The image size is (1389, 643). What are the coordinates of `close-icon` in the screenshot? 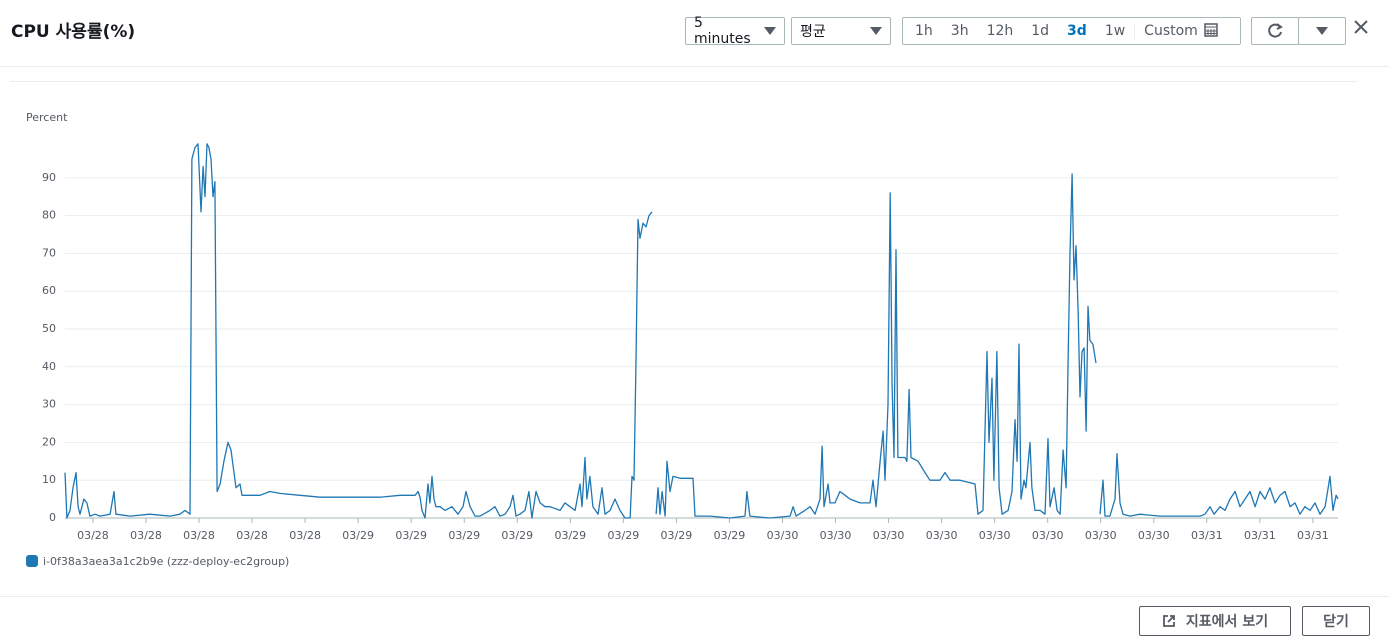 It's located at (1361, 27).